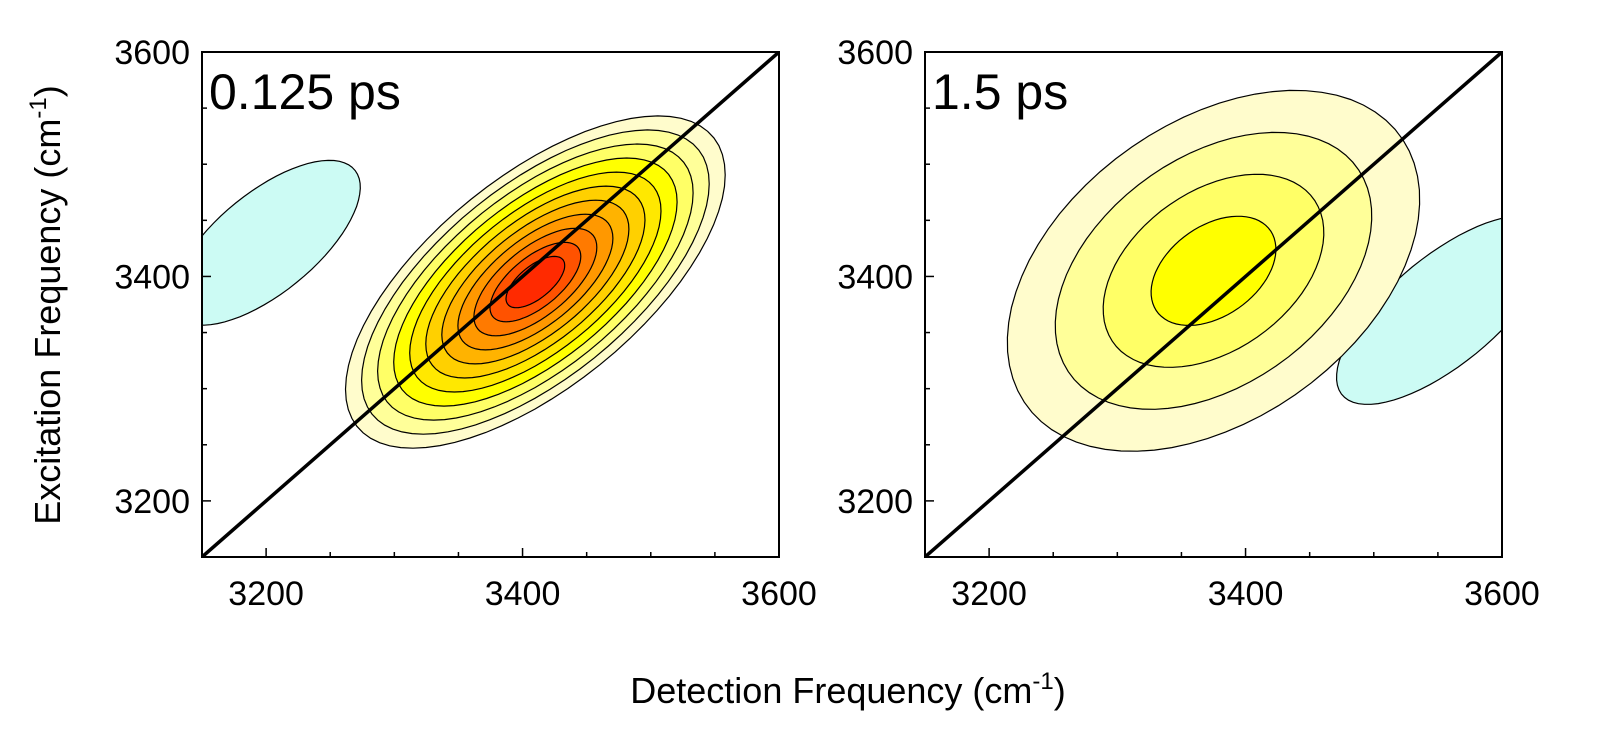 The width and height of the screenshot is (1600, 755). What do you see at coordinates (47, 91) in the screenshot?
I see `y-axis-title-close: )` at bounding box center [47, 91].